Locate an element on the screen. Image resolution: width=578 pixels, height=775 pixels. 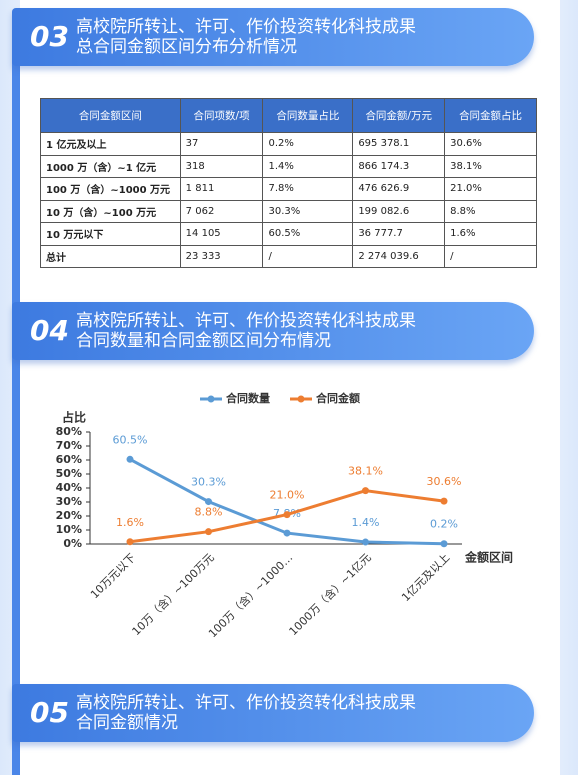
table-cell: 866 174.3 is located at coordinates (399, 166).